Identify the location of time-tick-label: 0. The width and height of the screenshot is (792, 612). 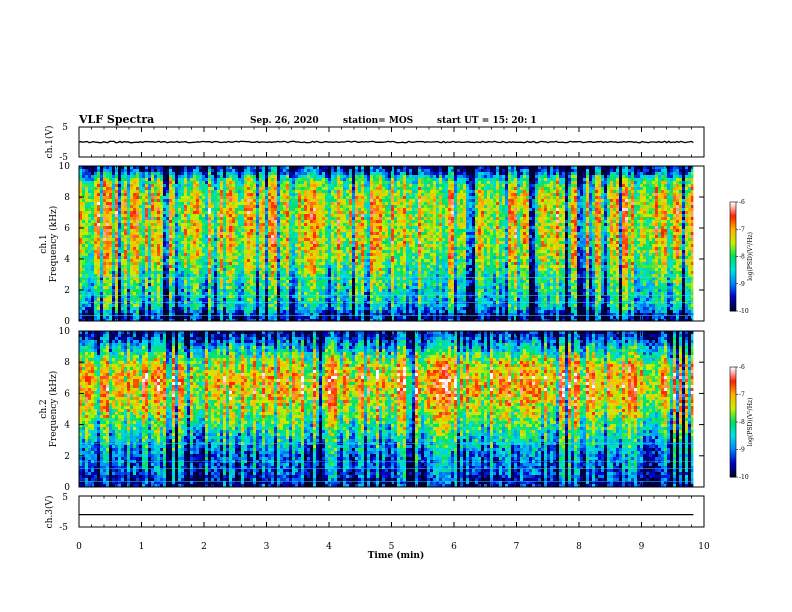
(79, 547).